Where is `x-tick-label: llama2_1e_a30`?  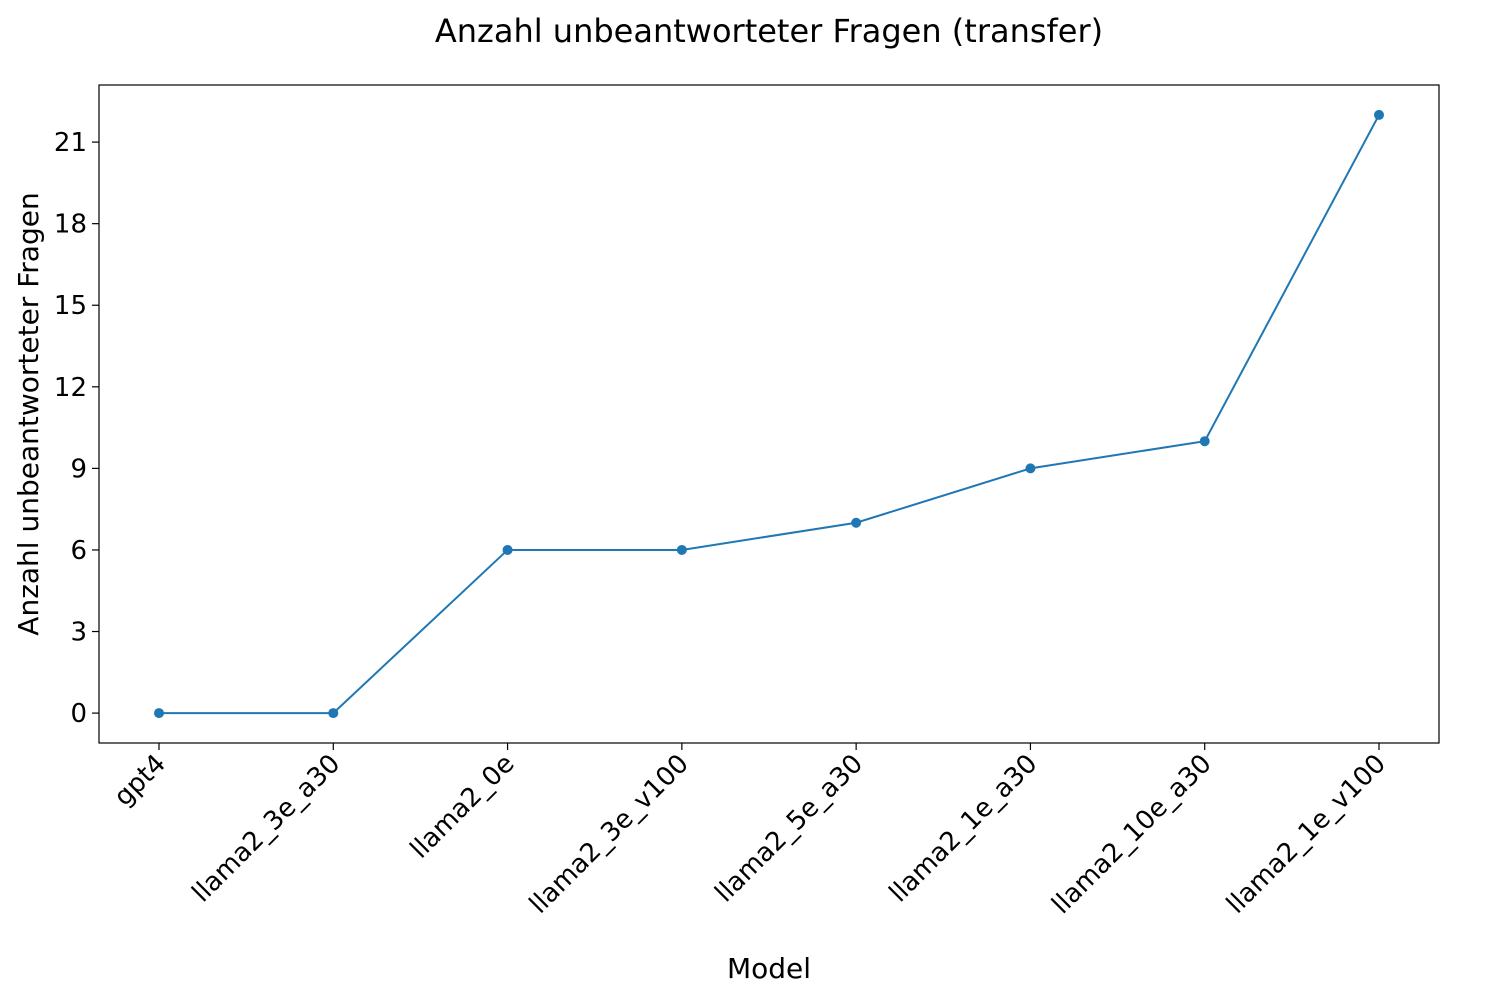 x-tick-label: llama2_1e_a30 is located at coordinates (964, 829).